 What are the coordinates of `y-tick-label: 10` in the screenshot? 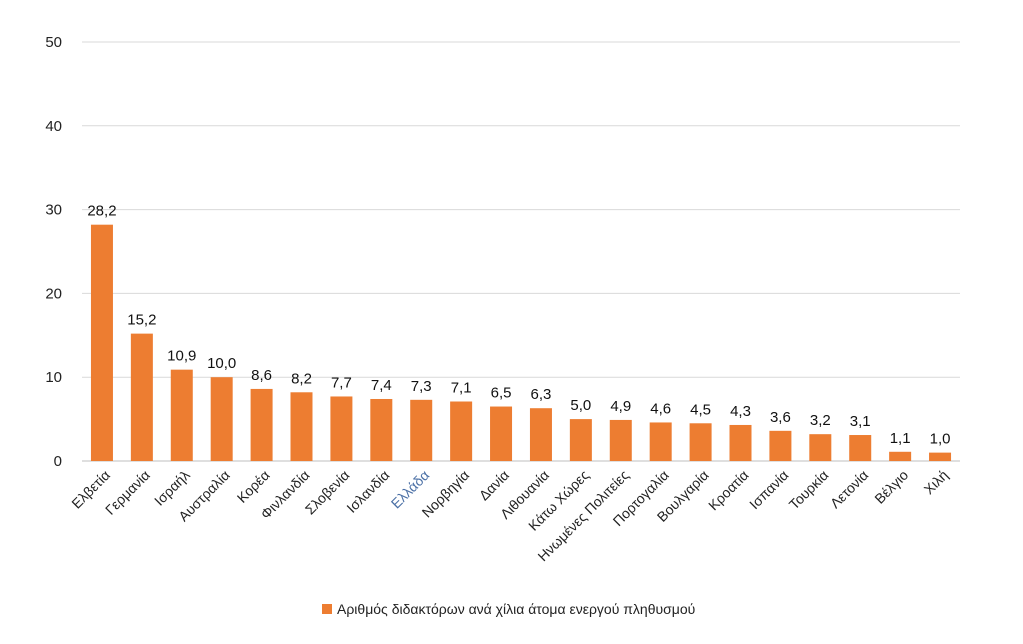 It's located at (53, 377).